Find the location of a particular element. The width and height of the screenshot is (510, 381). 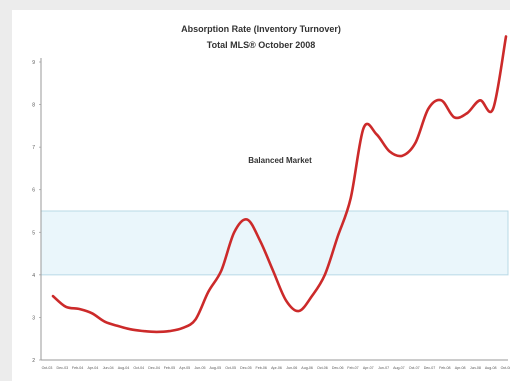

x-tick-label: Aug-04 is located at coordinates (124, 368).